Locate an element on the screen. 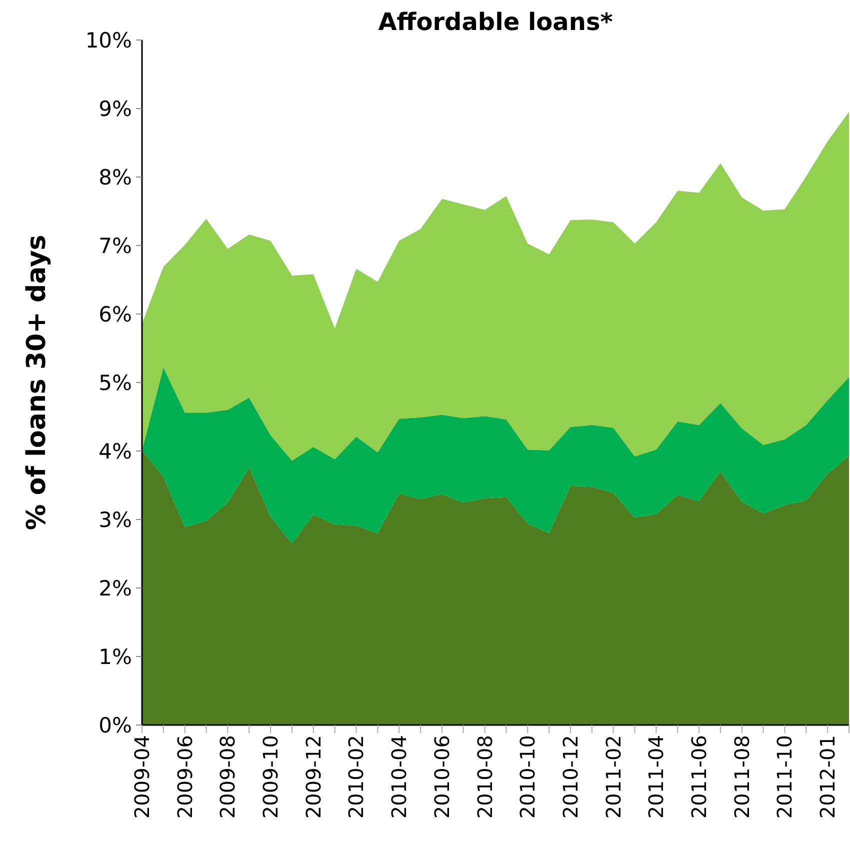 The width and height of the screenshot is (850, 845). y-tick-label: 8% is located at coordinates (115, 177).